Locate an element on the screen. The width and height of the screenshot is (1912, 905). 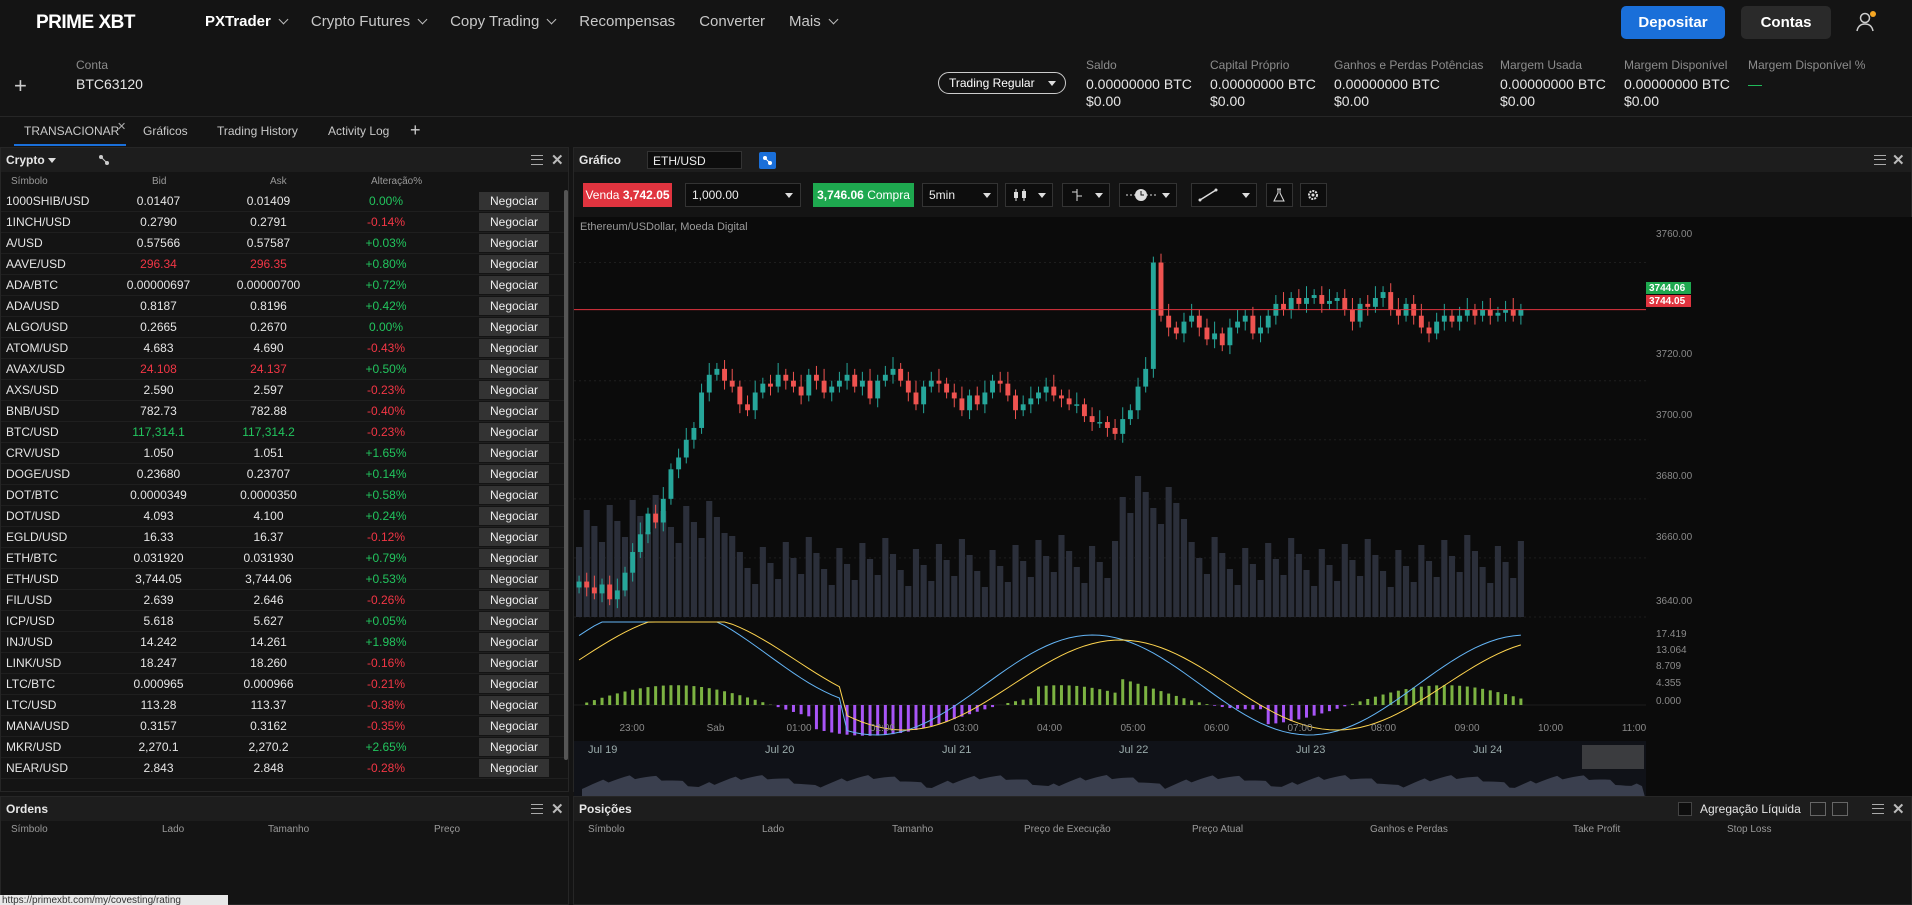
add-account-icon: + is located at coordinates (20, 85).